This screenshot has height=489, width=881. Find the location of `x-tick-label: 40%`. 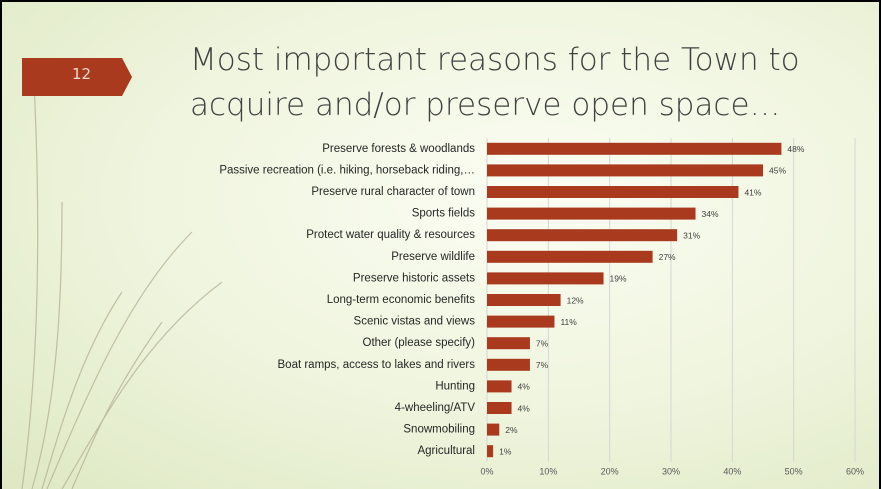

x-tick-label: 40% is located at coordinates (732, 471).